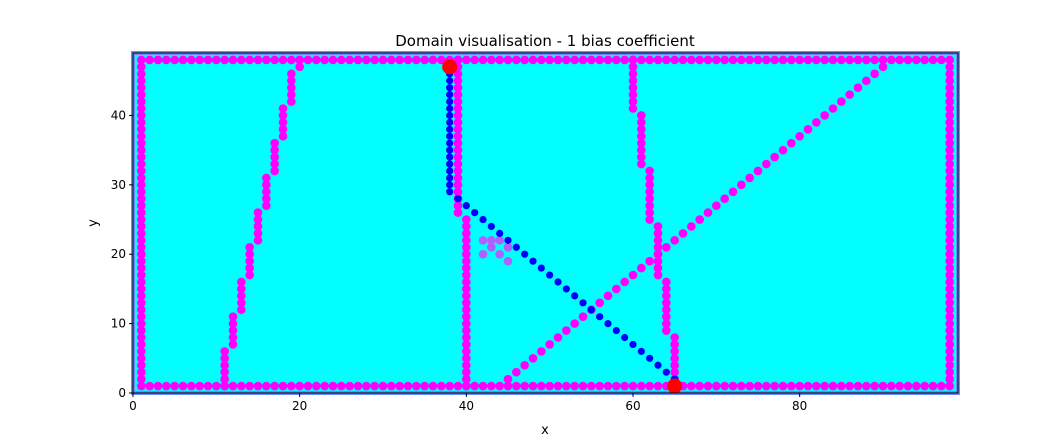 This screenshot has width=1064, height=442. I want to click on x-tick-label: 60, so click(632, 406).